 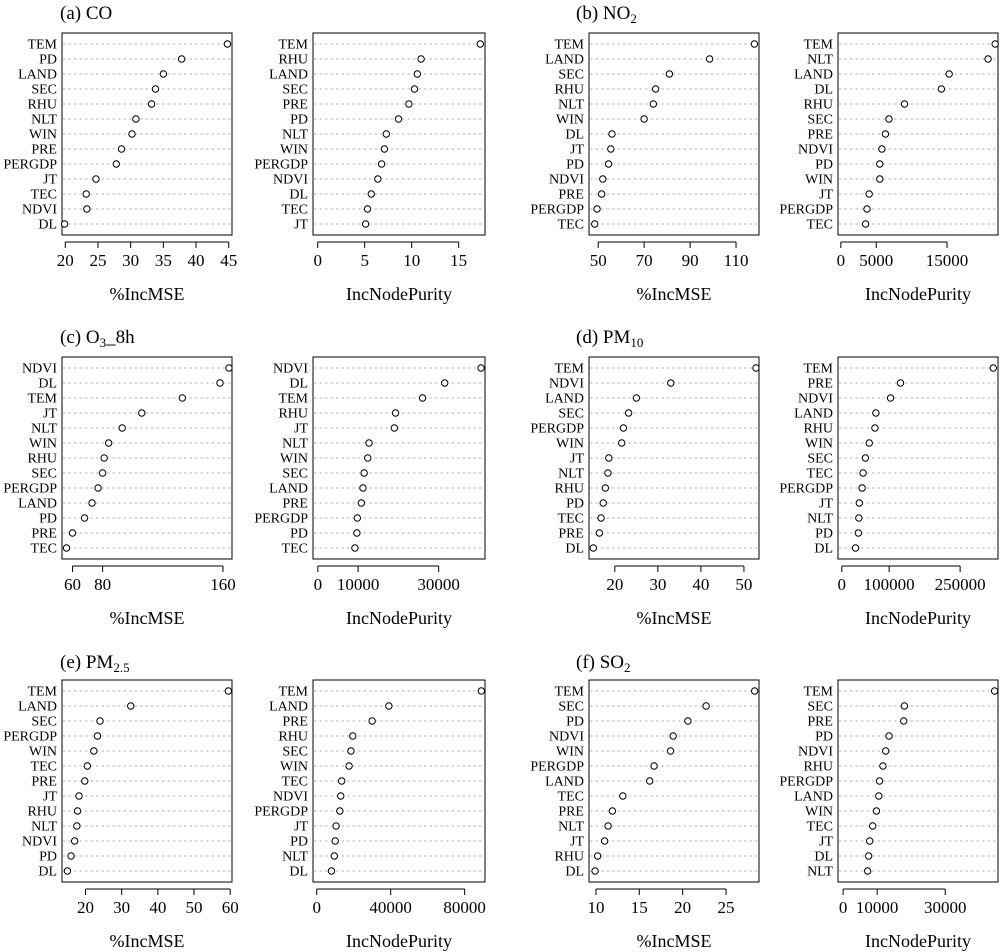 What do you see at coordinates (95, 663) in the screenshot?
I see `panel-title: (e) PM2.5` at bounding box center [95, 663].